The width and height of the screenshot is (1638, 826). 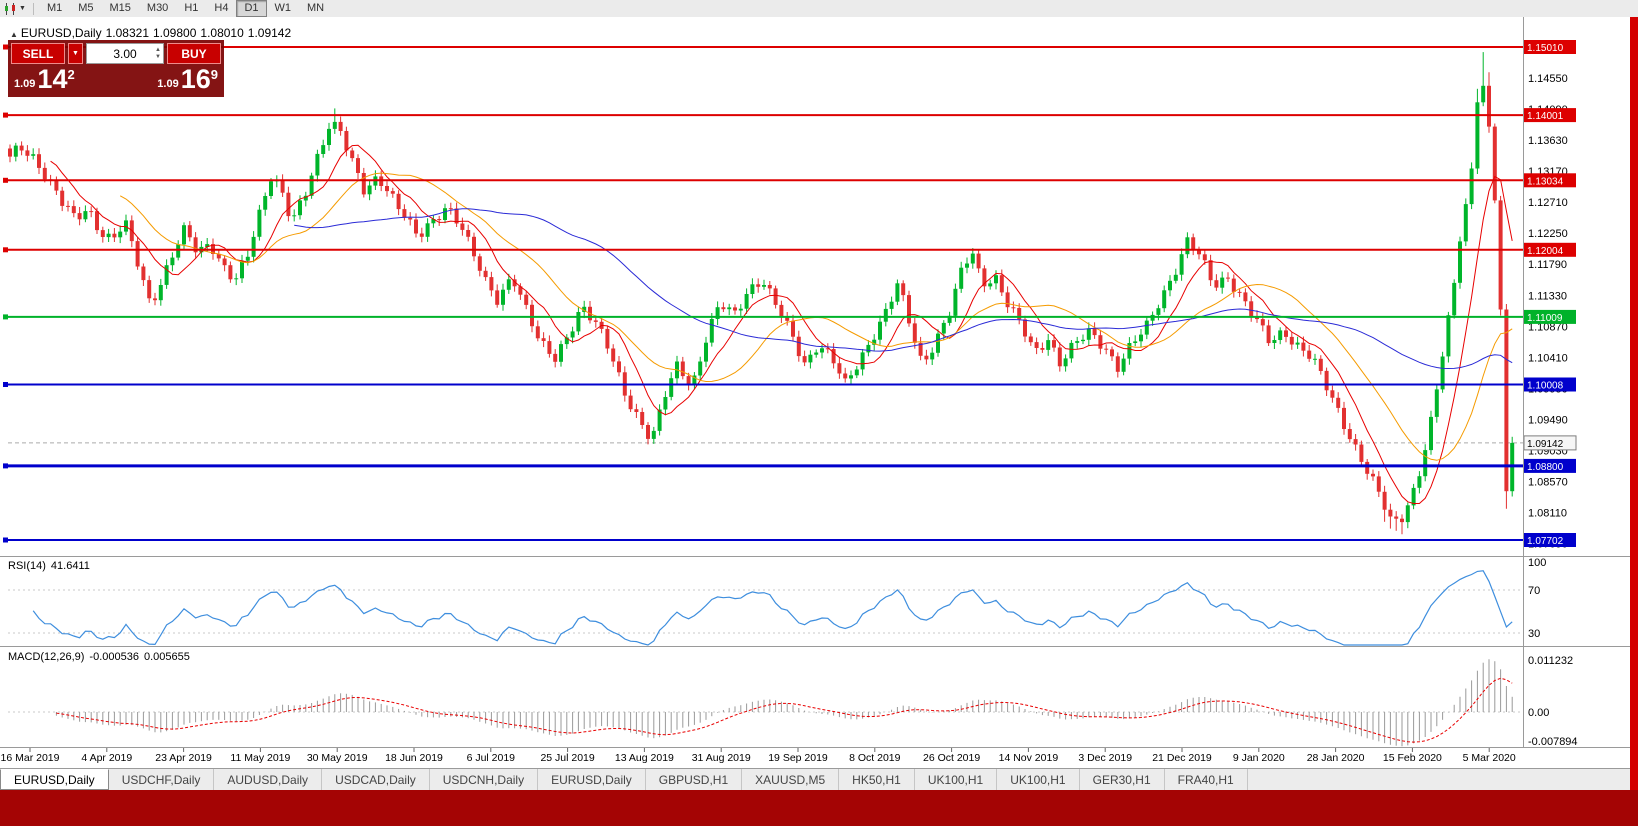 I want to click on level-price-tag: 1.14001, so click(x=1545, y=116).